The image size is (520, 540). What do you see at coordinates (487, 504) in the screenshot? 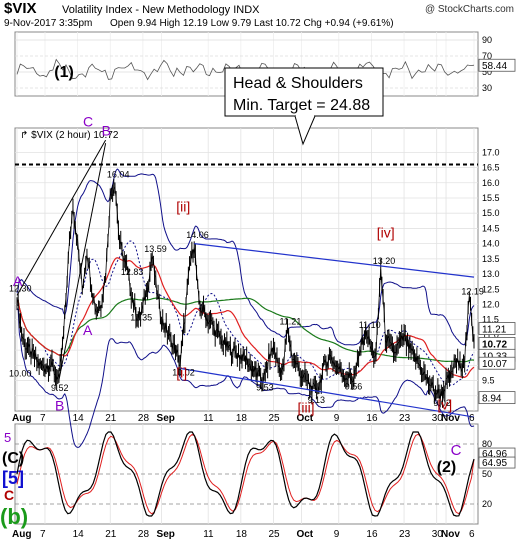
I see `y-tick-label: 20` at bounding box center [487, 504].